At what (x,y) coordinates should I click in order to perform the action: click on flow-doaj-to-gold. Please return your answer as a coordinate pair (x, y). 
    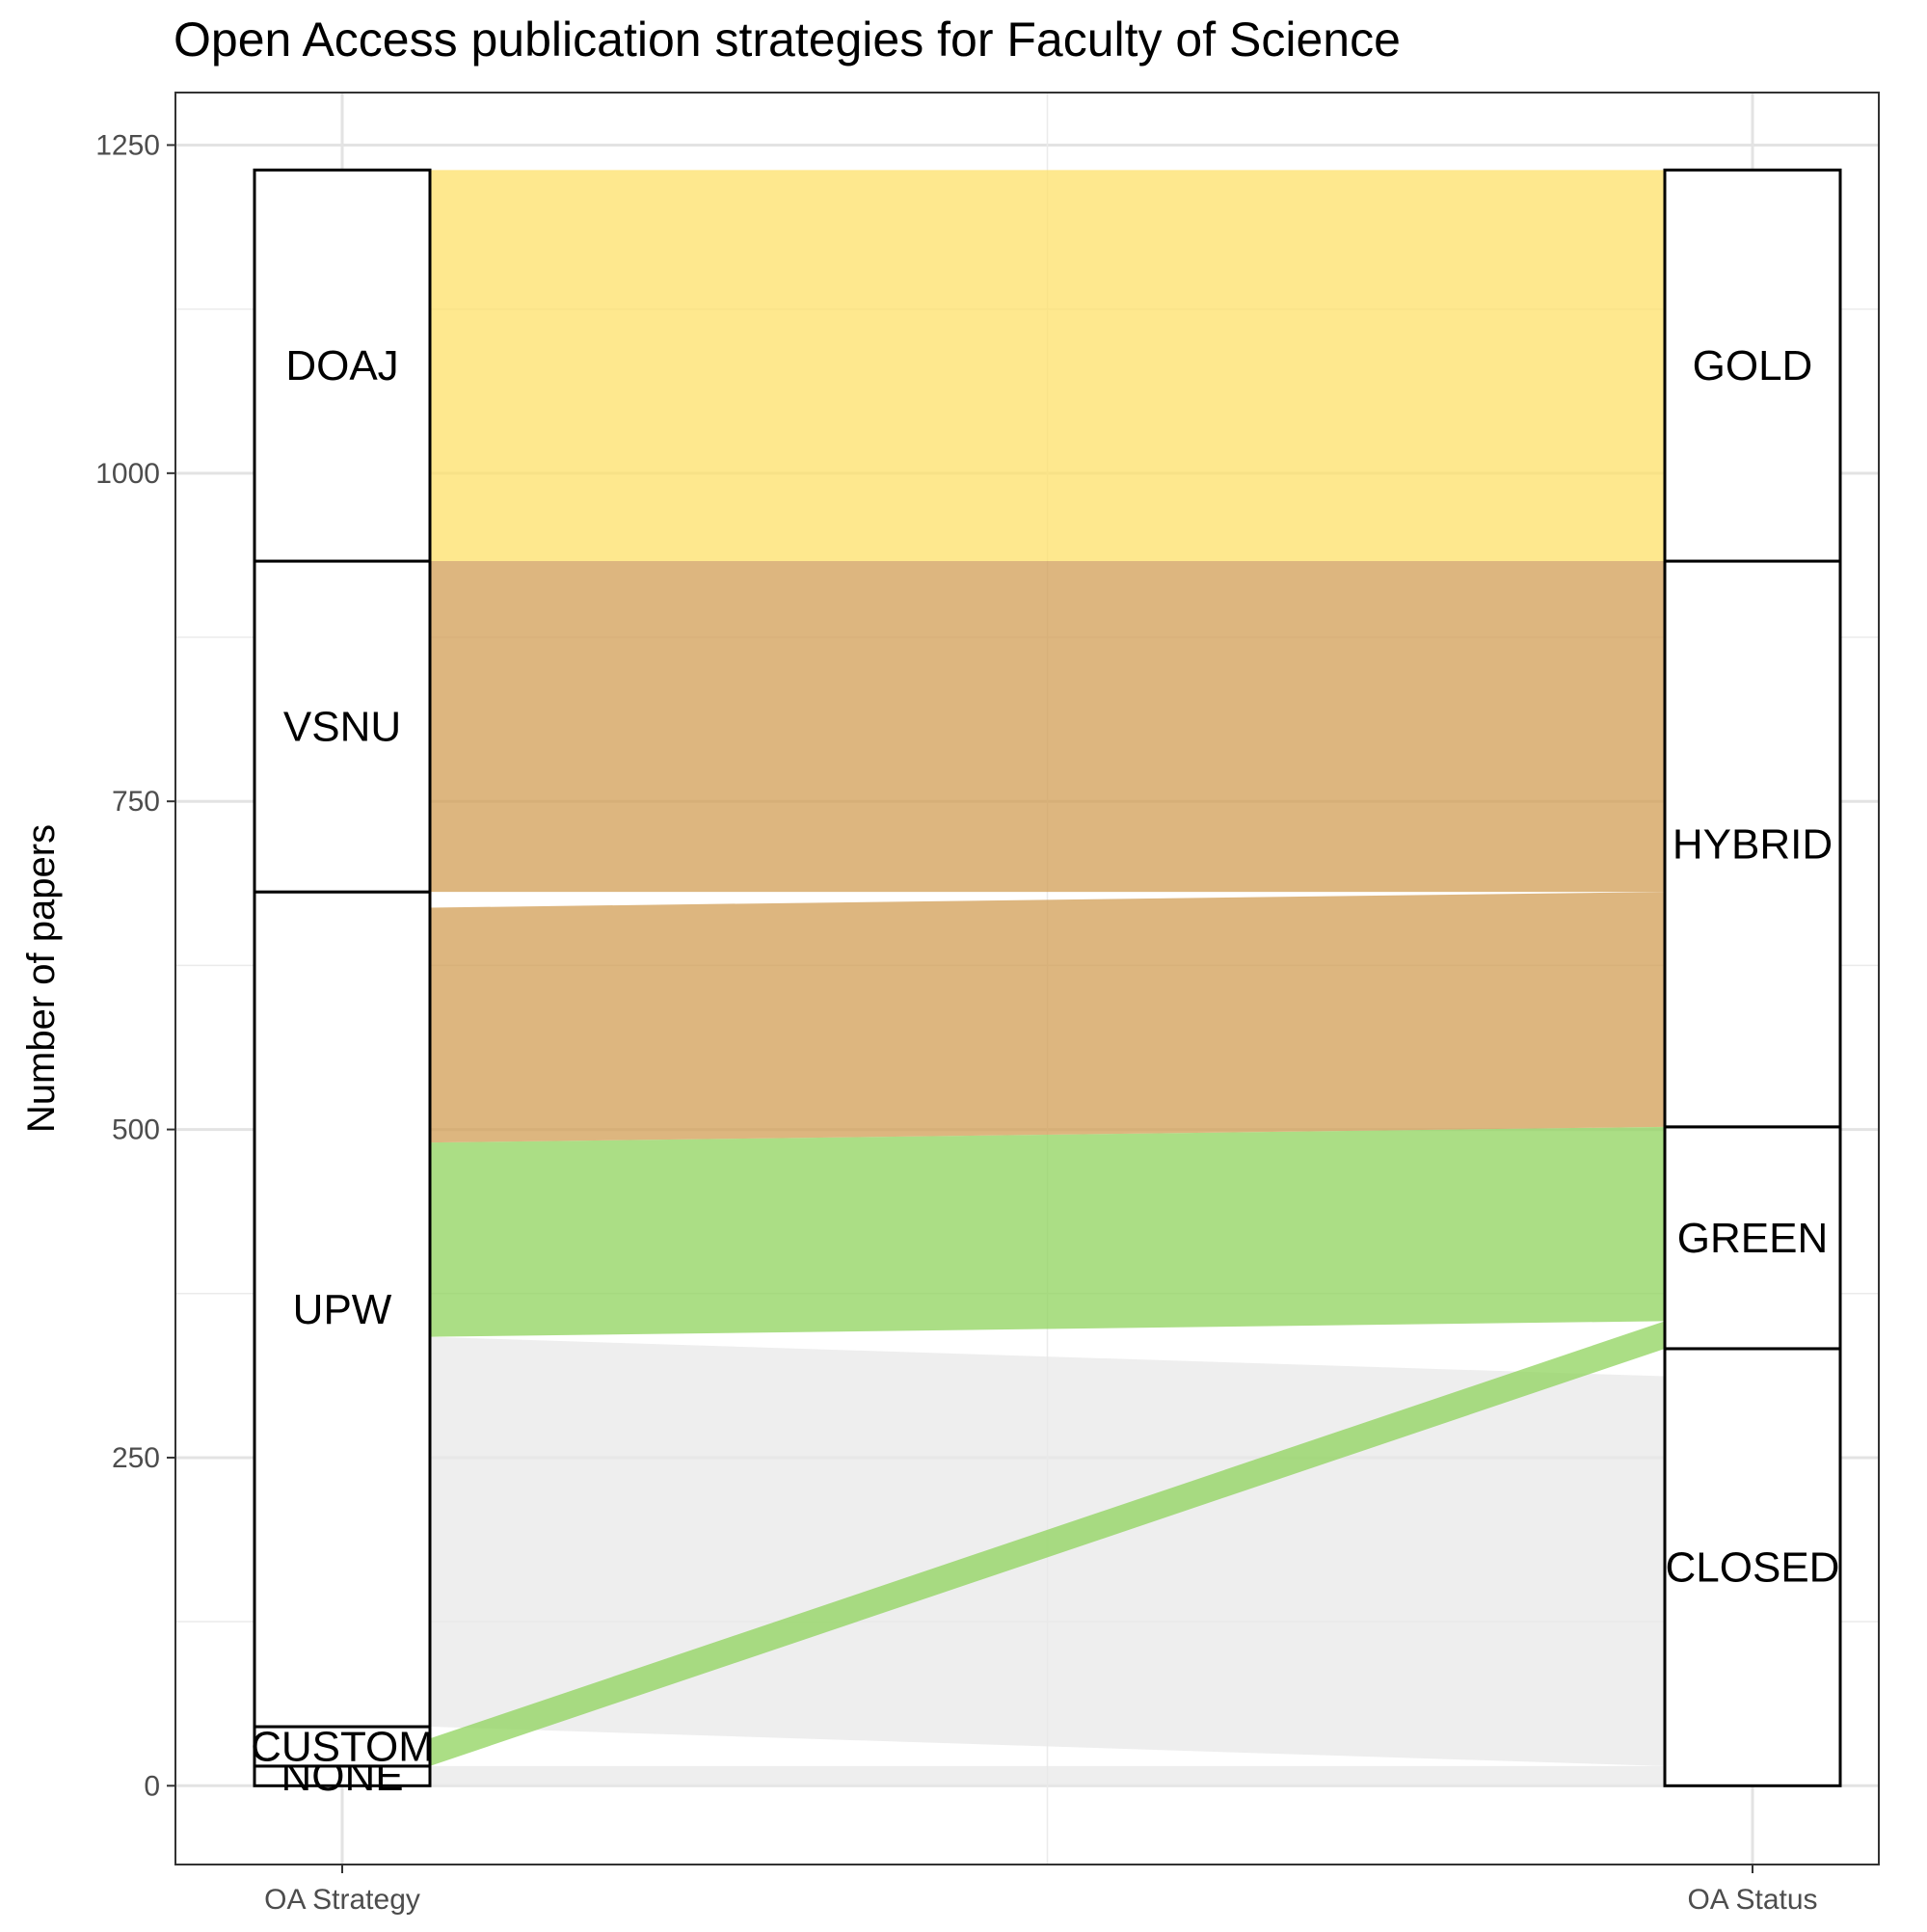
    Looking at the image, I should click on (1047, 366).